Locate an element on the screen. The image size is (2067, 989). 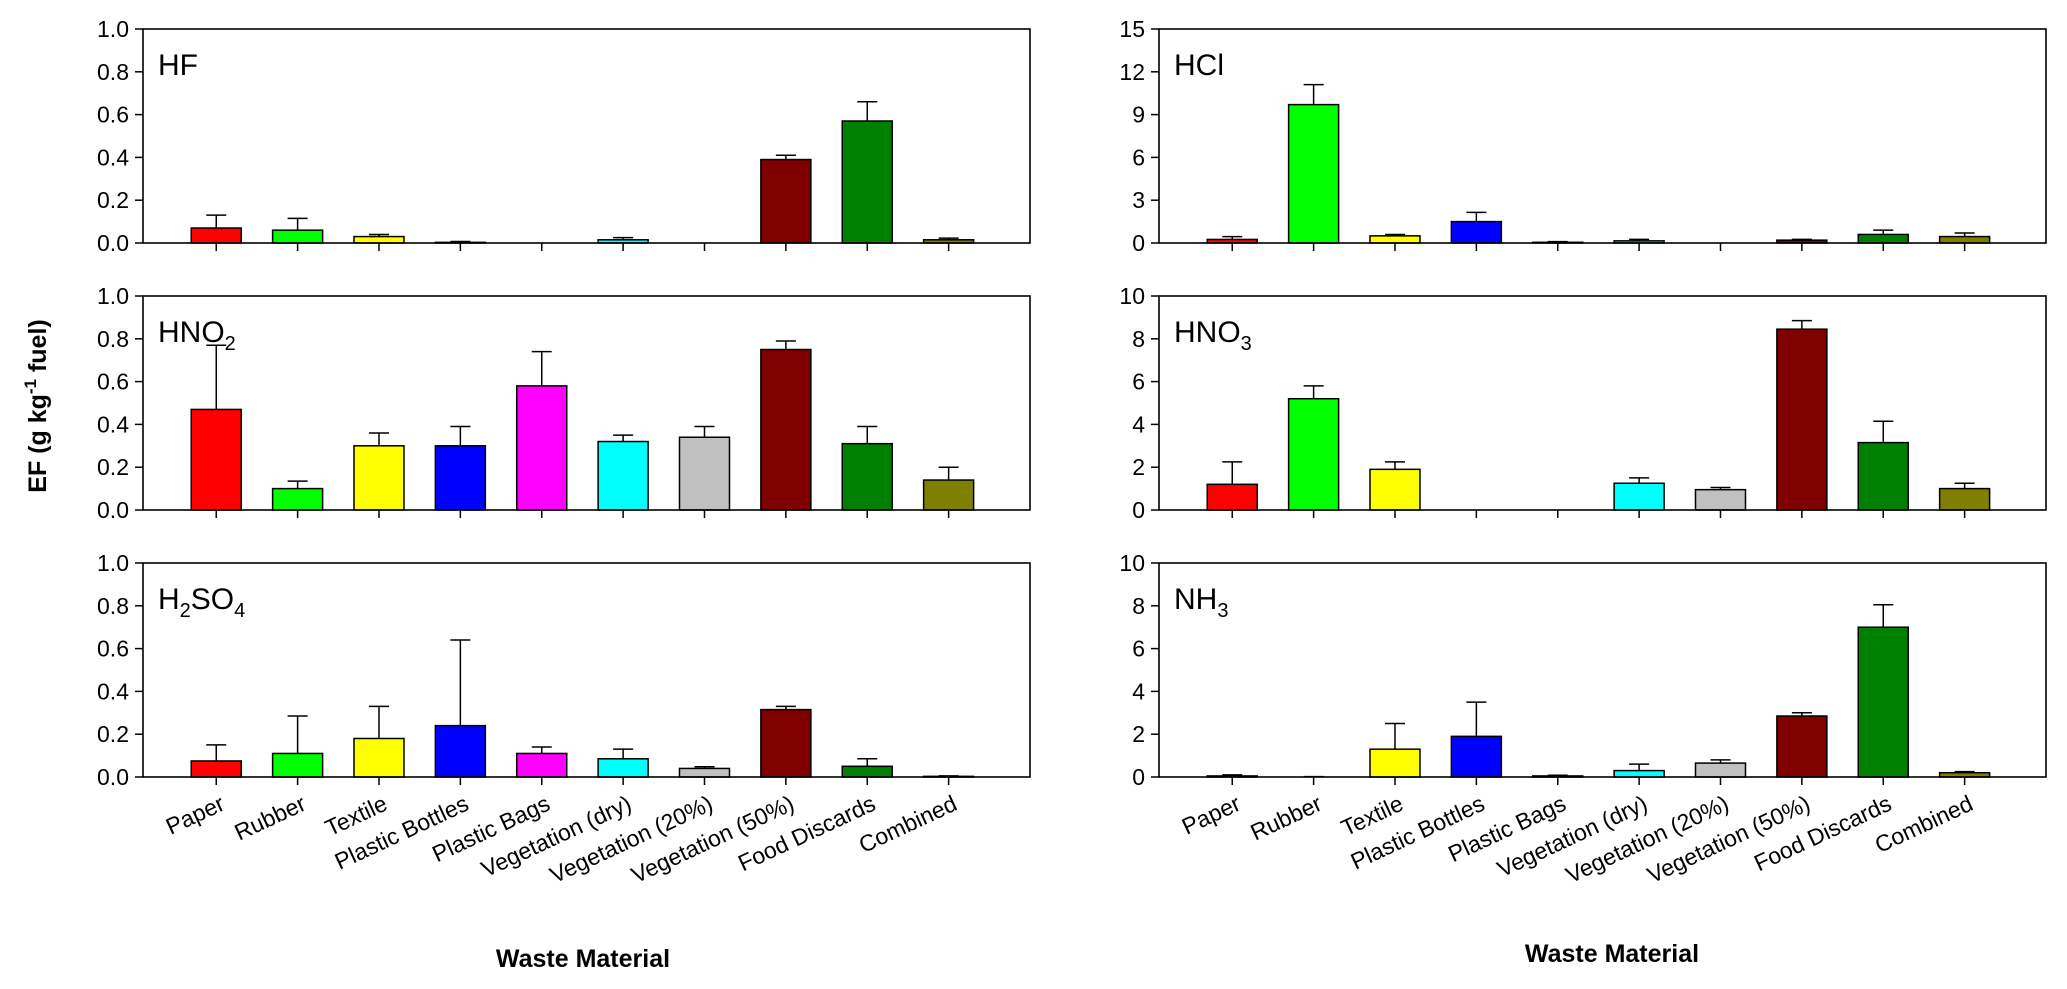
panel-hno3: 0 2 4 6 8 10 HNO3 is located at coordinates (1583, 403).